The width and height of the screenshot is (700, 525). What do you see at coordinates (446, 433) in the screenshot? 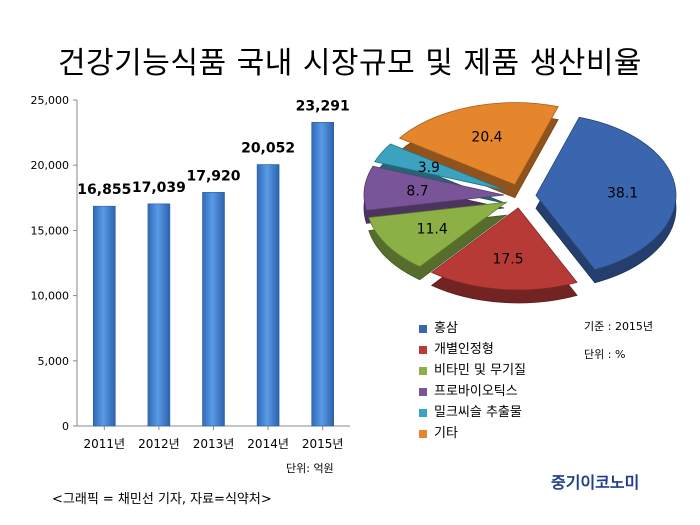
I see `legend-label: 기타` at bounding box center [446, 433].